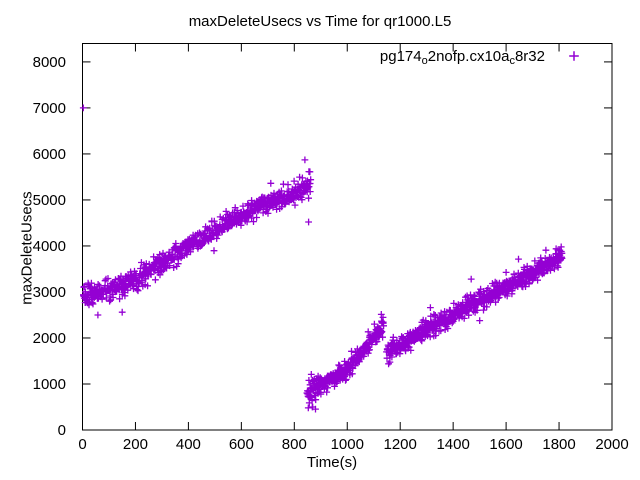  Describe the element at coordinates (49, 154) in the screenshot. I see `y-tick-label: 6000` at that location.